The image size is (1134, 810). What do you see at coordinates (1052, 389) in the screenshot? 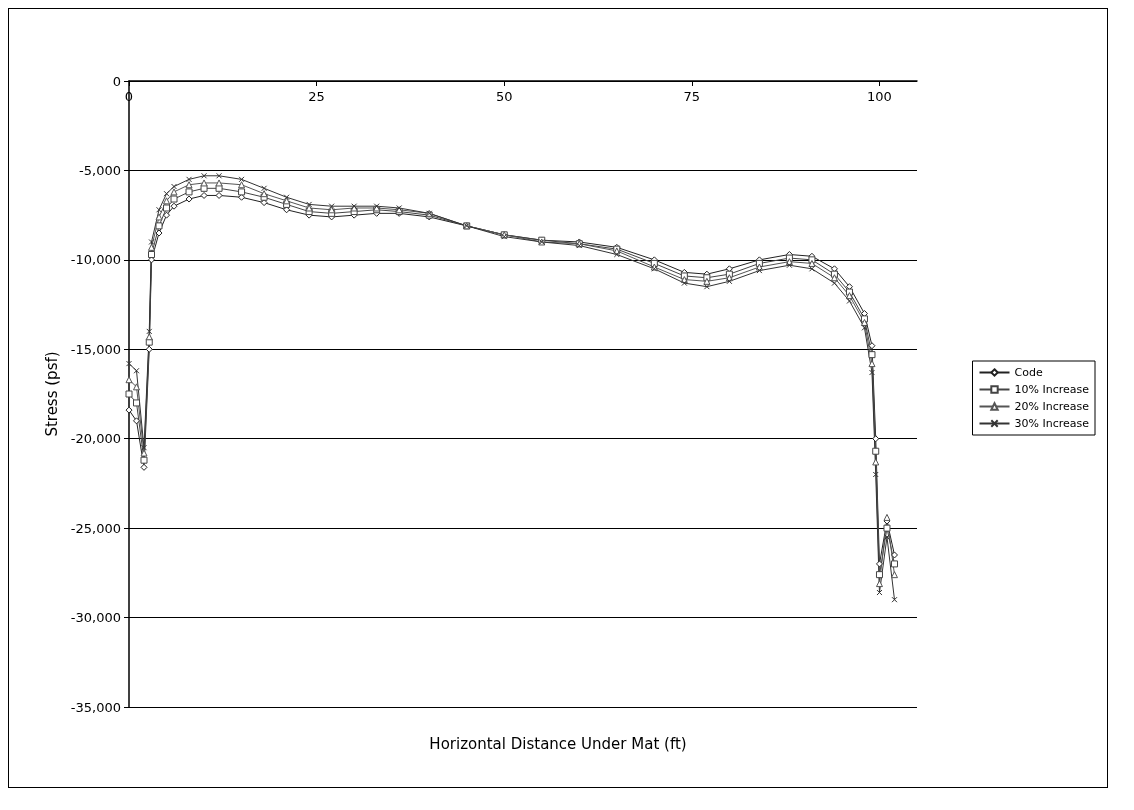
I see `legend-label: 10% Increase` at bounding box center [1052, 389].